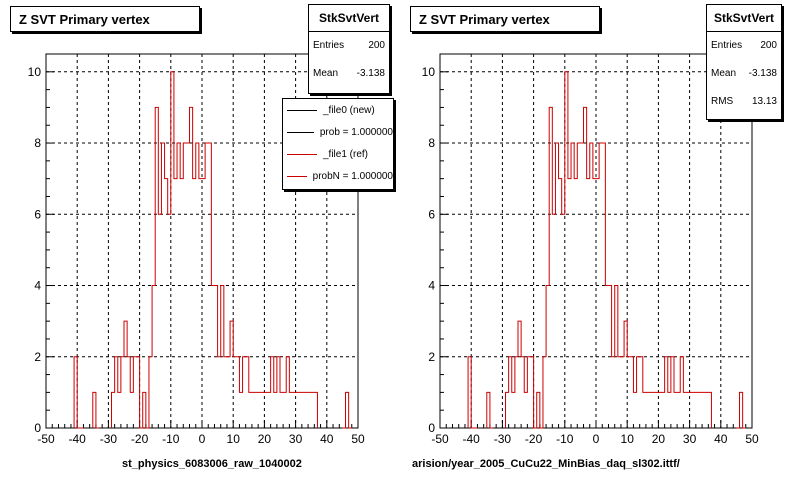 The height and width of the screenshot is (480, 800). Describe the element at coordinates (352, 176) in the screenshot. I see `legend-label: probN = 1.000000` at that location.